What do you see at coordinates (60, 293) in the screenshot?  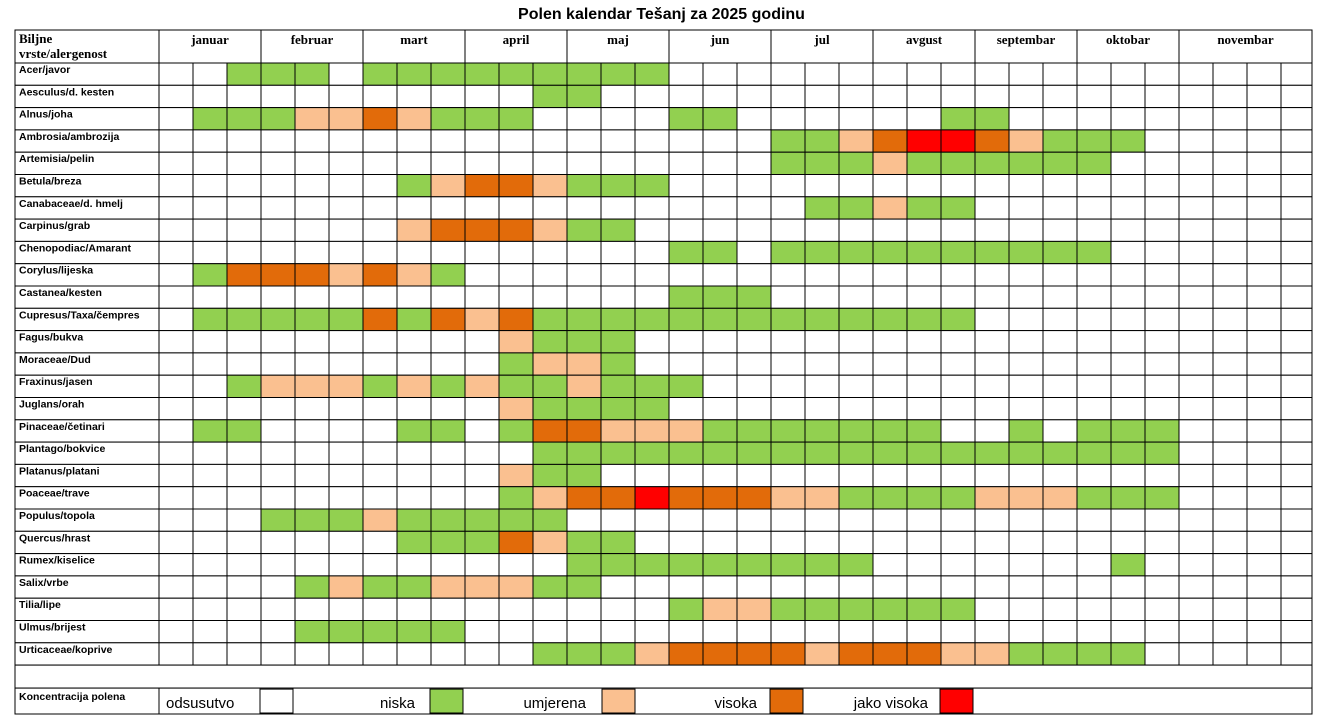 I see `row-label: Castanea/kesten` at bounding box center [60, 293].